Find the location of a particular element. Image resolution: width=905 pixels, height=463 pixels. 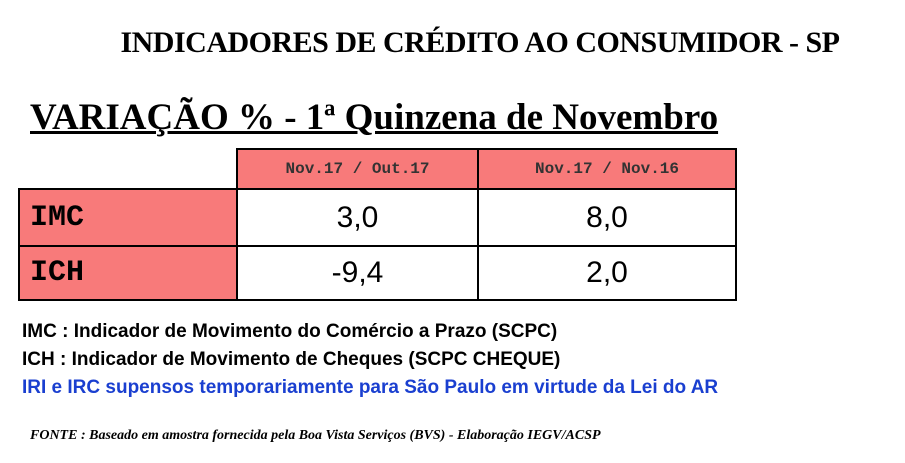

row-label: IMC is located at coordinates (128, 217).